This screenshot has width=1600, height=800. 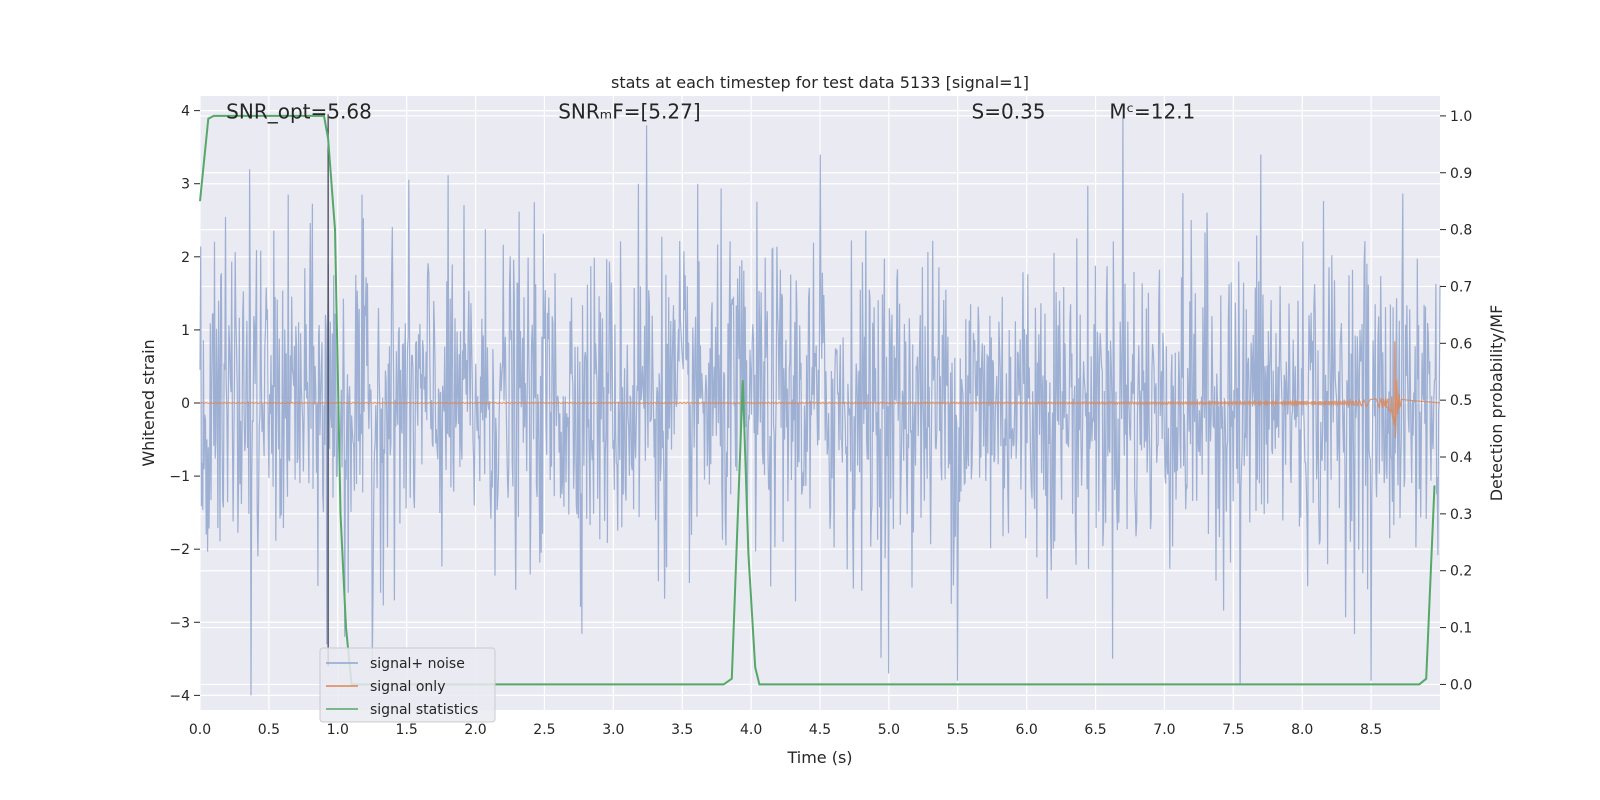 I want to click on x-tick-label: 3.0, so click(x=613, y=730).